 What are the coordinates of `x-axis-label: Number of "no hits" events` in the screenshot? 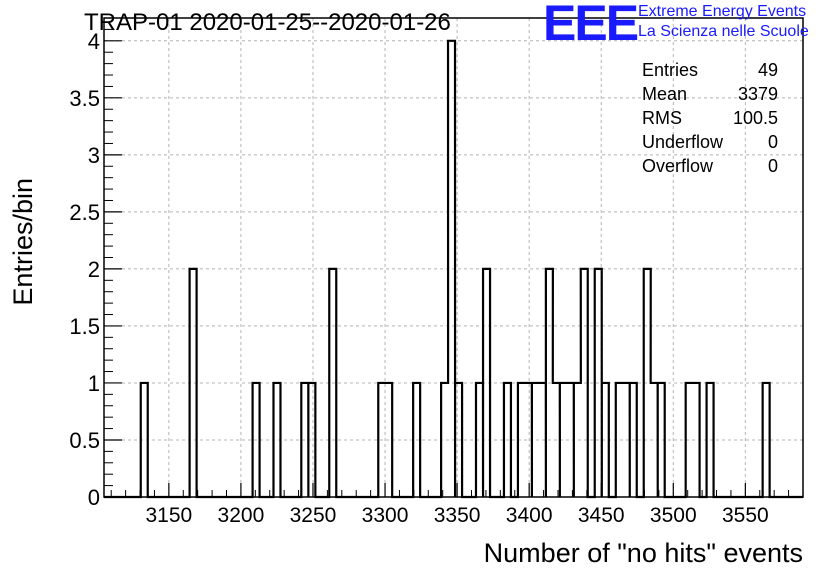 It's located at (643, 553).